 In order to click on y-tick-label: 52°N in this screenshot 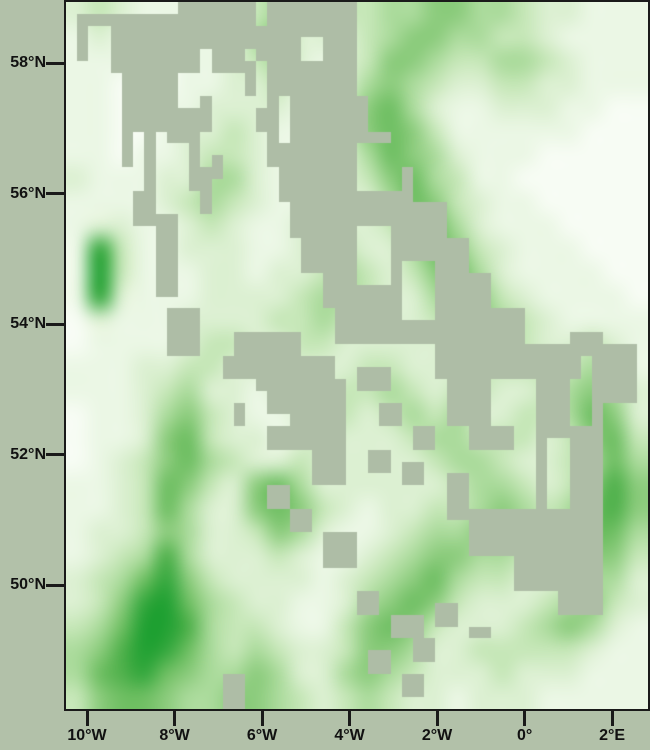, I will do `click(28, 454)`.